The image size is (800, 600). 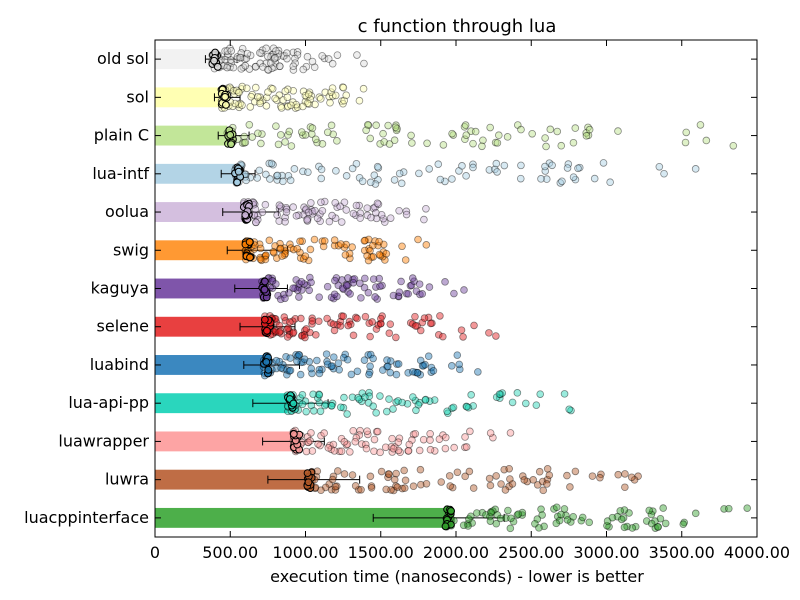 I want to click on category-label: oolua, so click(x=127, y=211).